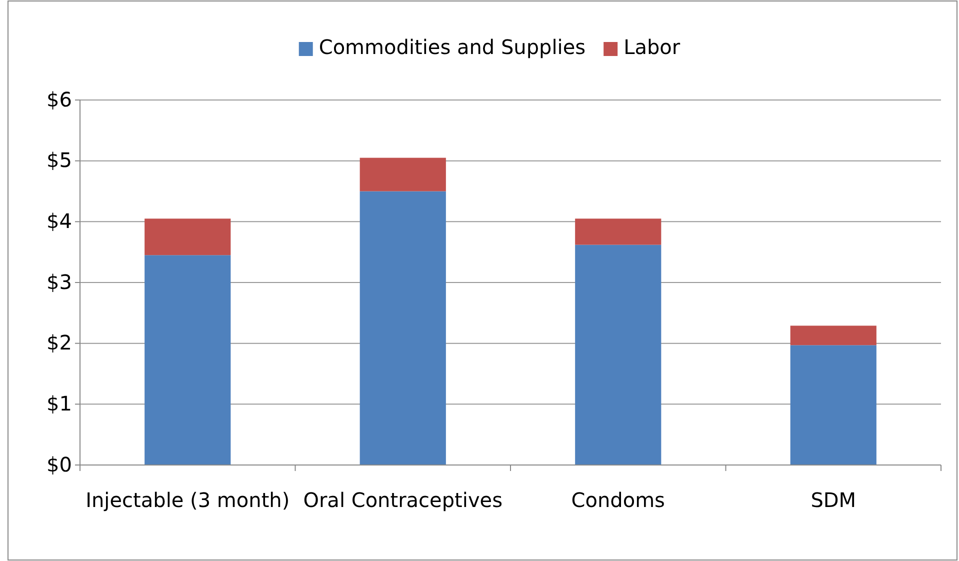  Describe the element at coordinates (59, 342) in the screenshot. I see `y-tick-label: $2` at that location.